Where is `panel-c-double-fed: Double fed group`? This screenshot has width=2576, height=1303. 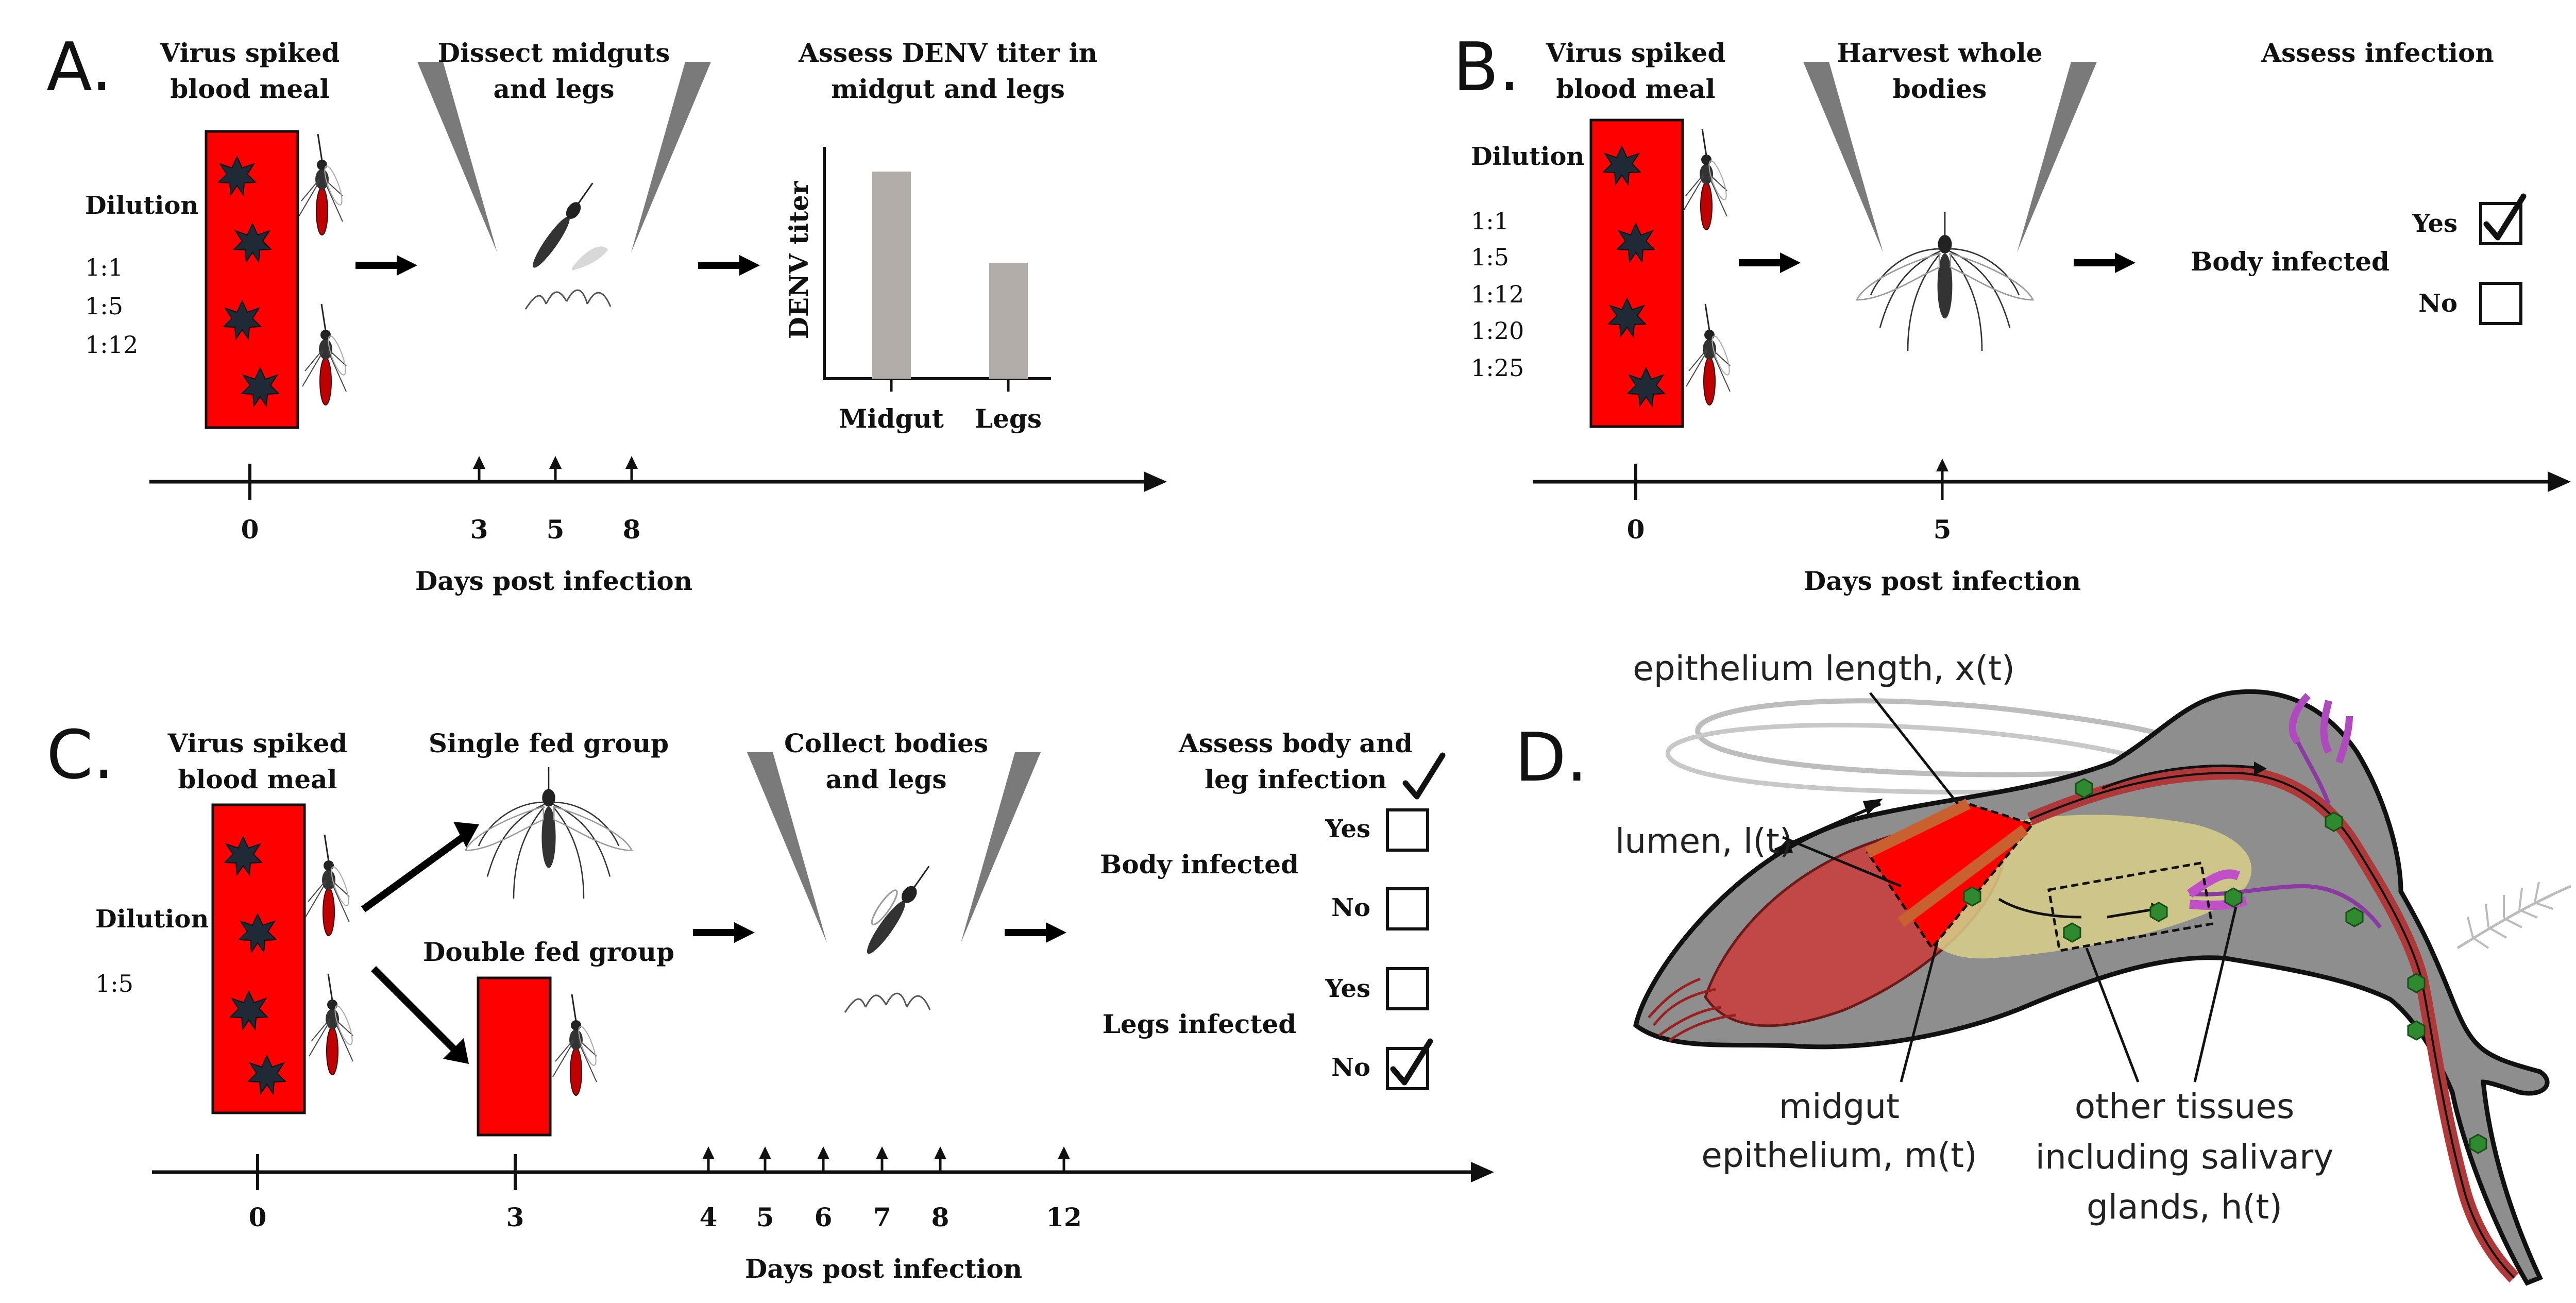 panel-c-double-fed: Double fed group is located at coordinates (548, 952).